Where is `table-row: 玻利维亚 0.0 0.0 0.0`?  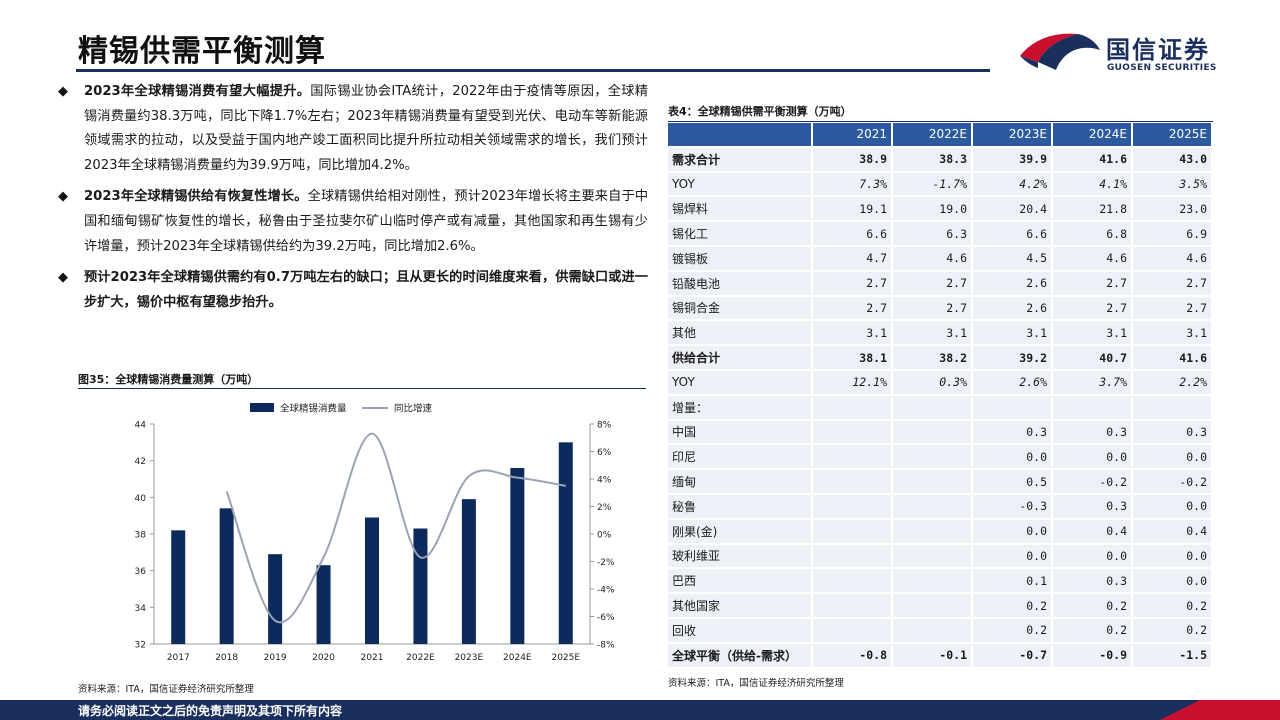
table-row: 玻利维亚 0.0 0.0 0.0 is located at coordinates (940, 557).